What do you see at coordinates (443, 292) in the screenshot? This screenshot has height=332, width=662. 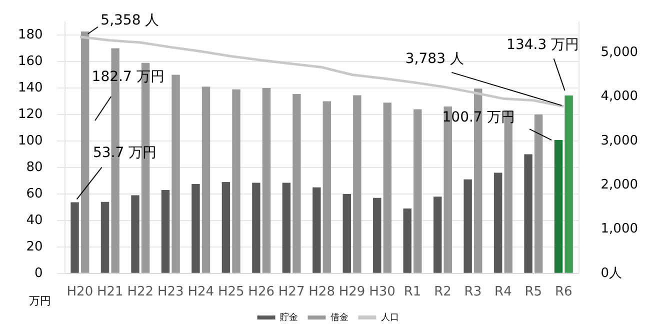 I see `x-tick-label: R2` at bounding box center [443, 292].